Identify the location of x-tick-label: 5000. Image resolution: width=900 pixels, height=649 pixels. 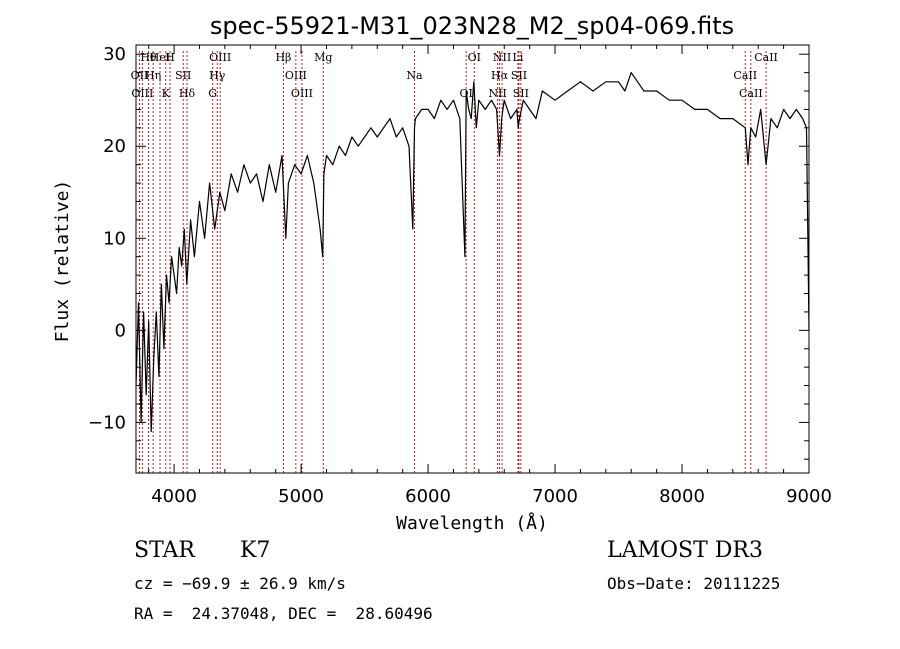
(301, 496).